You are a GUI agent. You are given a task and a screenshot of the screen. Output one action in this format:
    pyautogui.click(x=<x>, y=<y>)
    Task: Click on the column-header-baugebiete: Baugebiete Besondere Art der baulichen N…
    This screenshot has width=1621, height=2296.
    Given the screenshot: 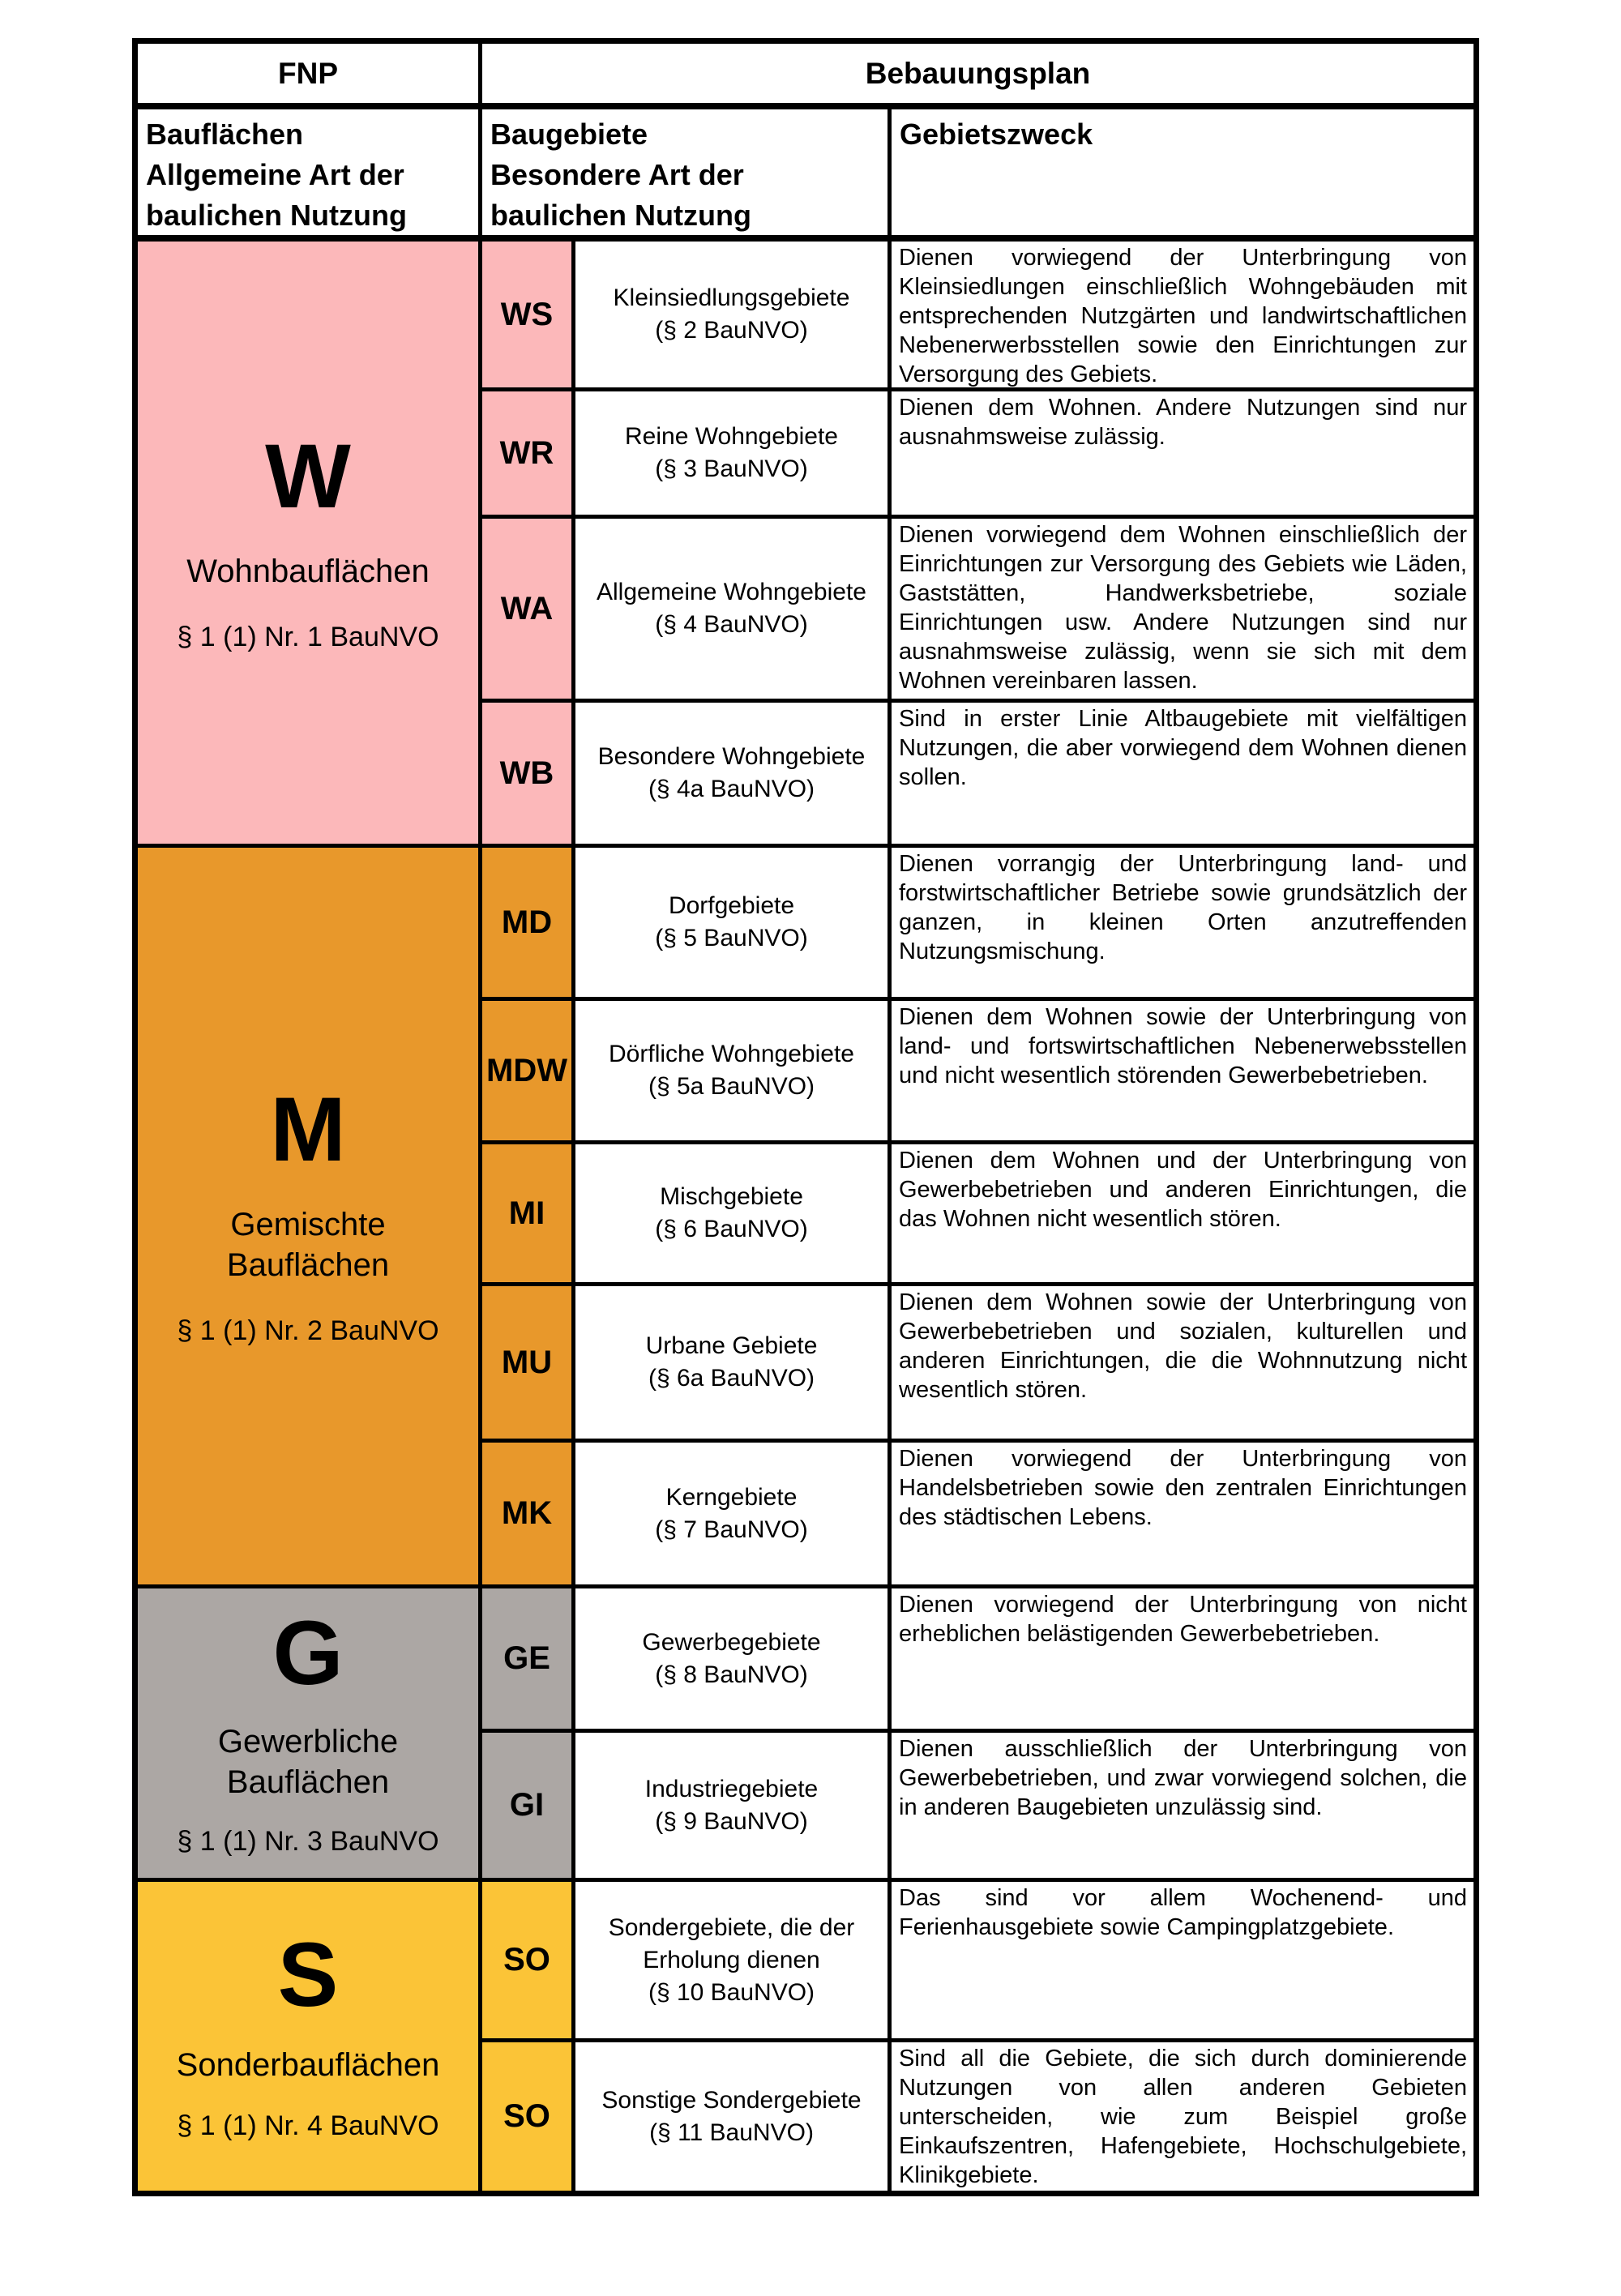 What is the action you would take?
    pyautogui.click(x=684, y=173)
    